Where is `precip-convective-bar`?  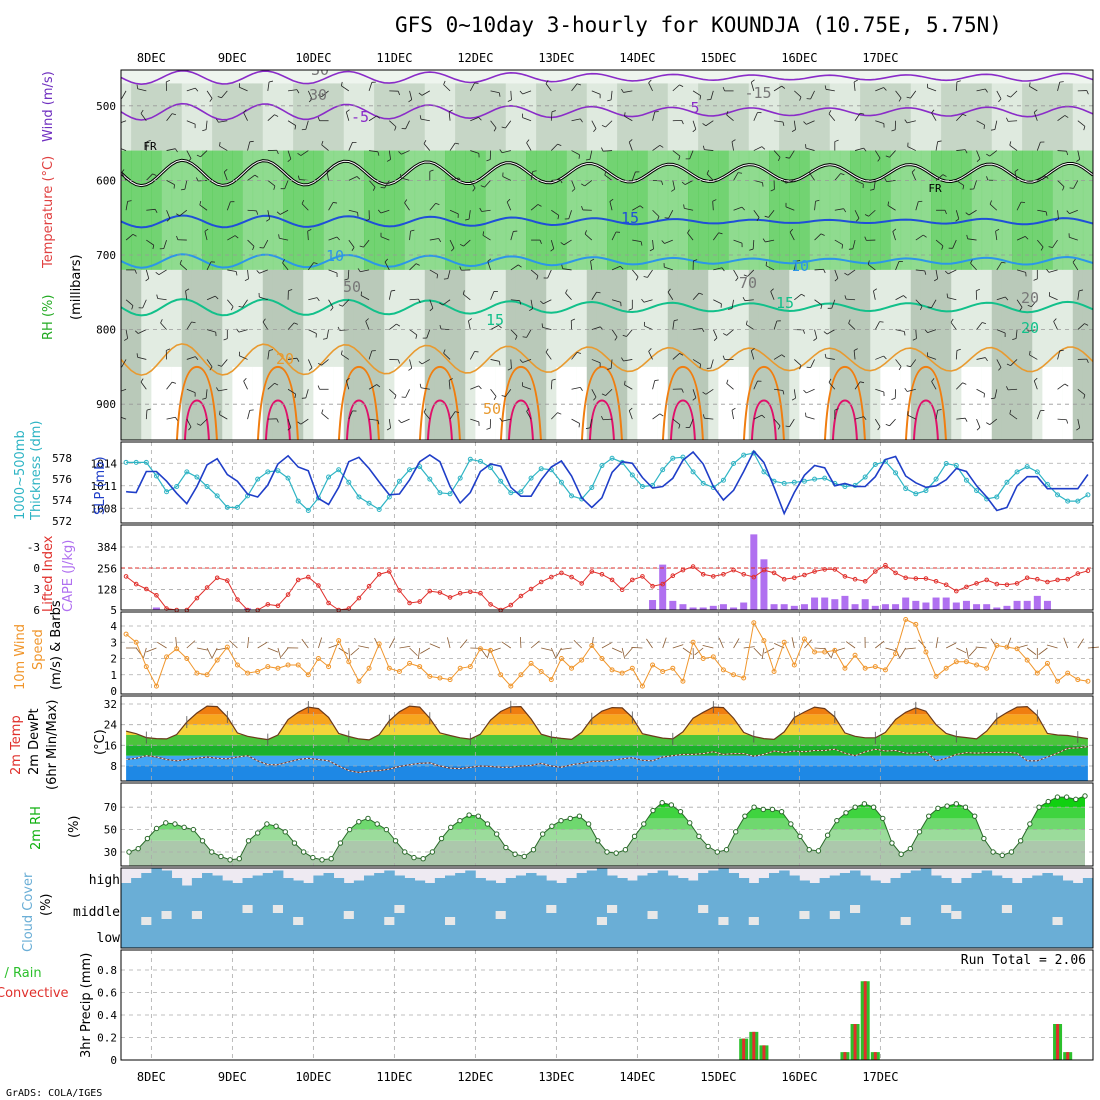
precip-convective-bar is located at coordinates (1068, 1056).